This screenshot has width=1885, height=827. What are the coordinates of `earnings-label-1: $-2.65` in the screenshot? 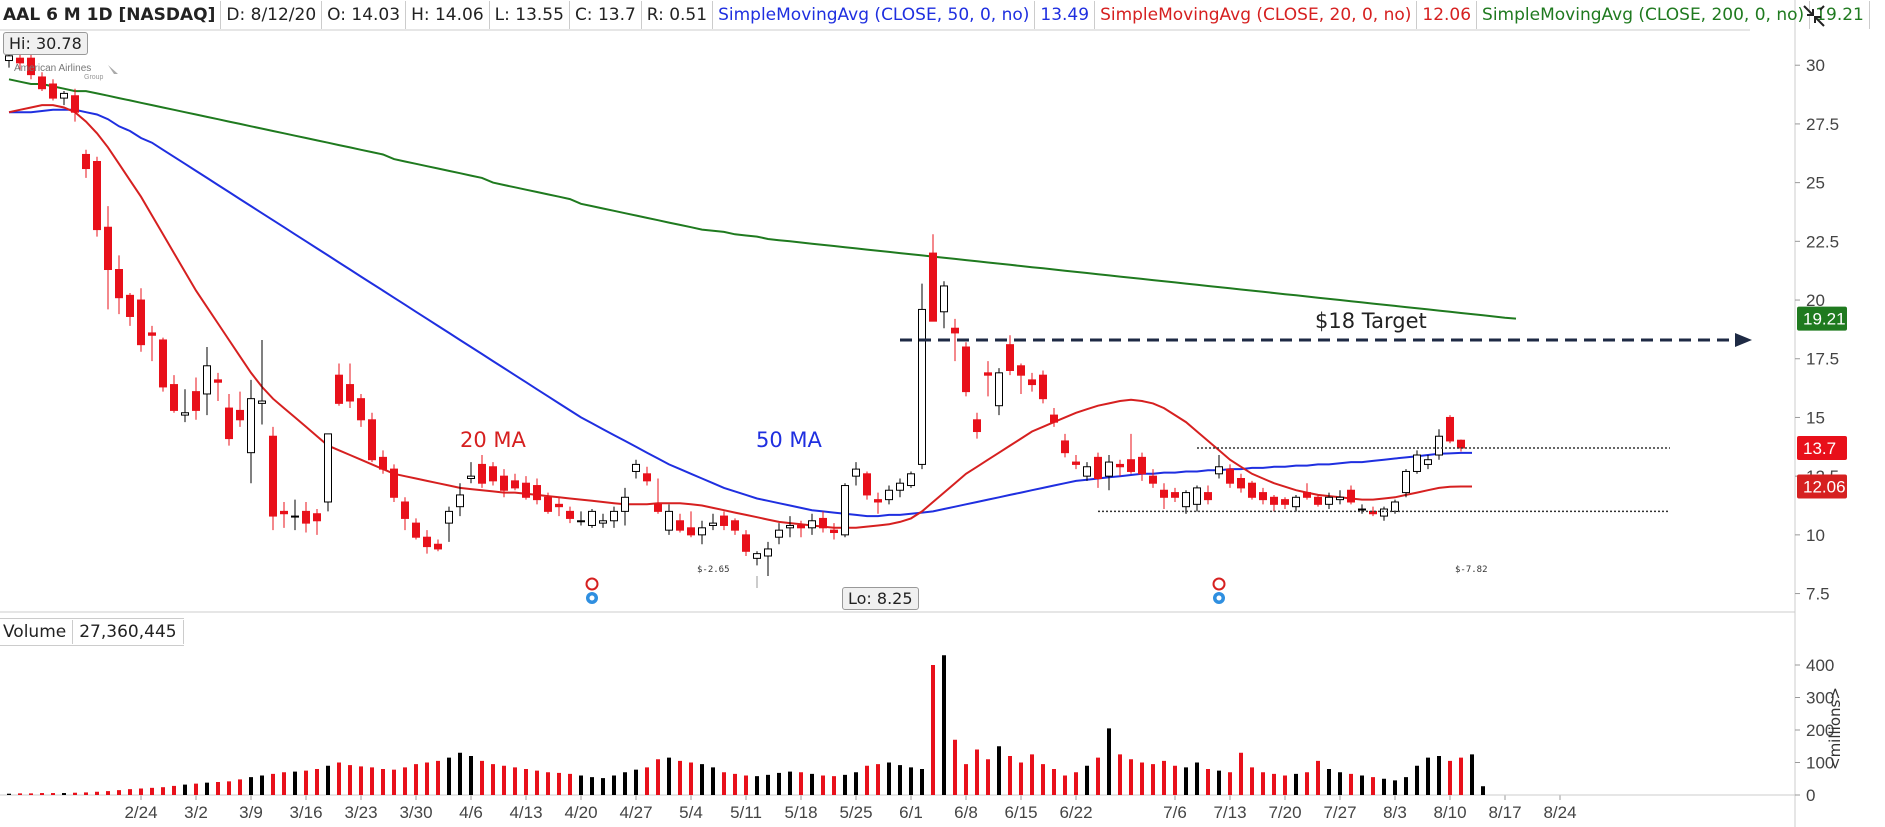 It's located at (713, 570).